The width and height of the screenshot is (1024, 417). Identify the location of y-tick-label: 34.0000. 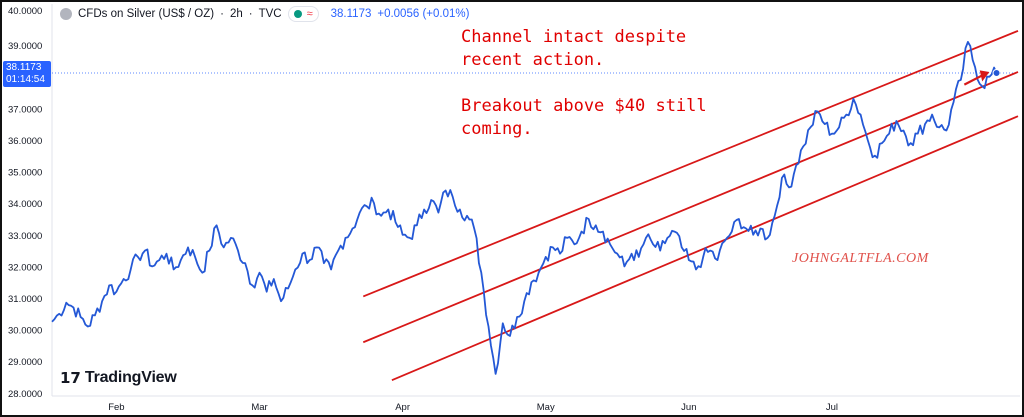
(25, 204).